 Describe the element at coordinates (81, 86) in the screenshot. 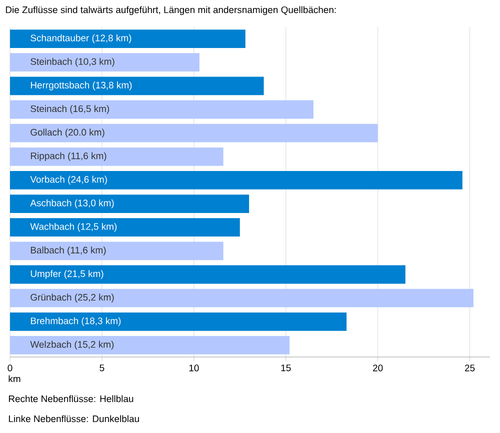

I see `y-tick-label: Herrgottsbach (13,8 km)` at that location.